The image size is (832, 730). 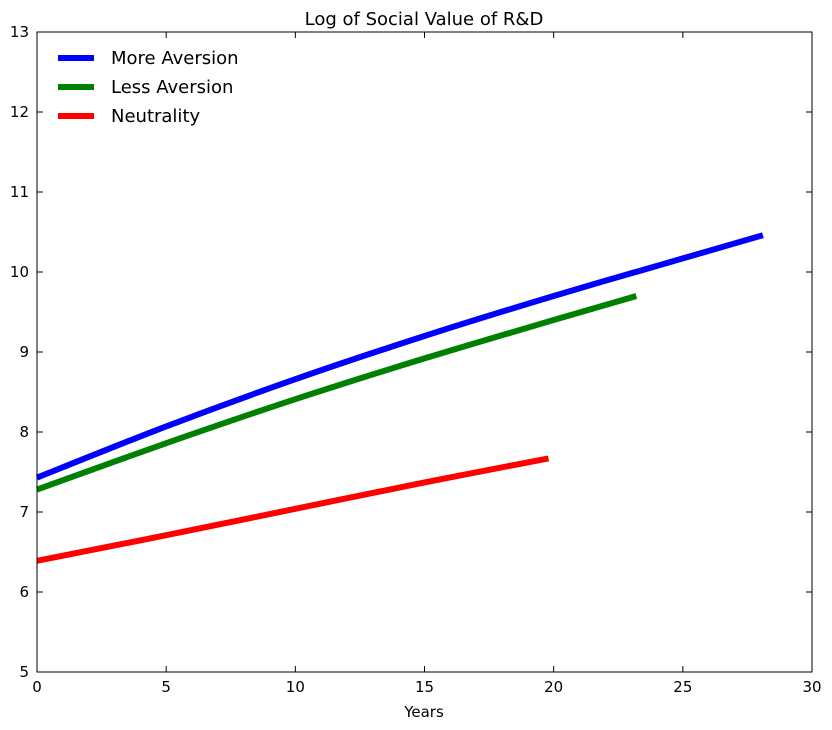 What do you see at coordinates (24, 432) in the screenshot?
I see `y-tick-label: 8` at bounding box center [24, 432].